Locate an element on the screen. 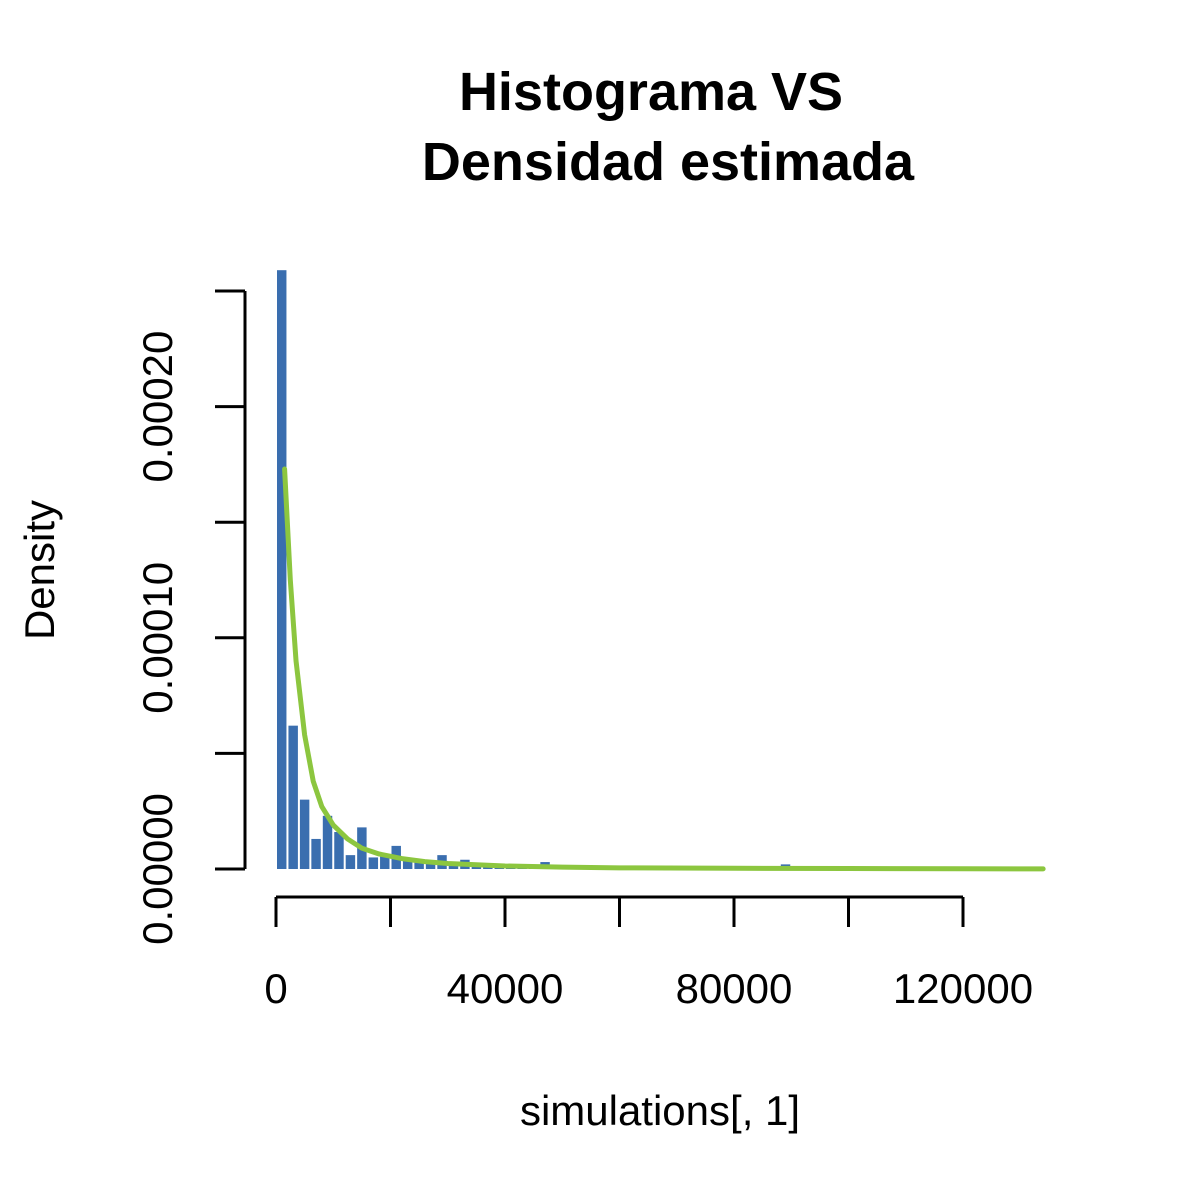  y-tick-label-2: 0.00010 is located at coordinates (157, 638).